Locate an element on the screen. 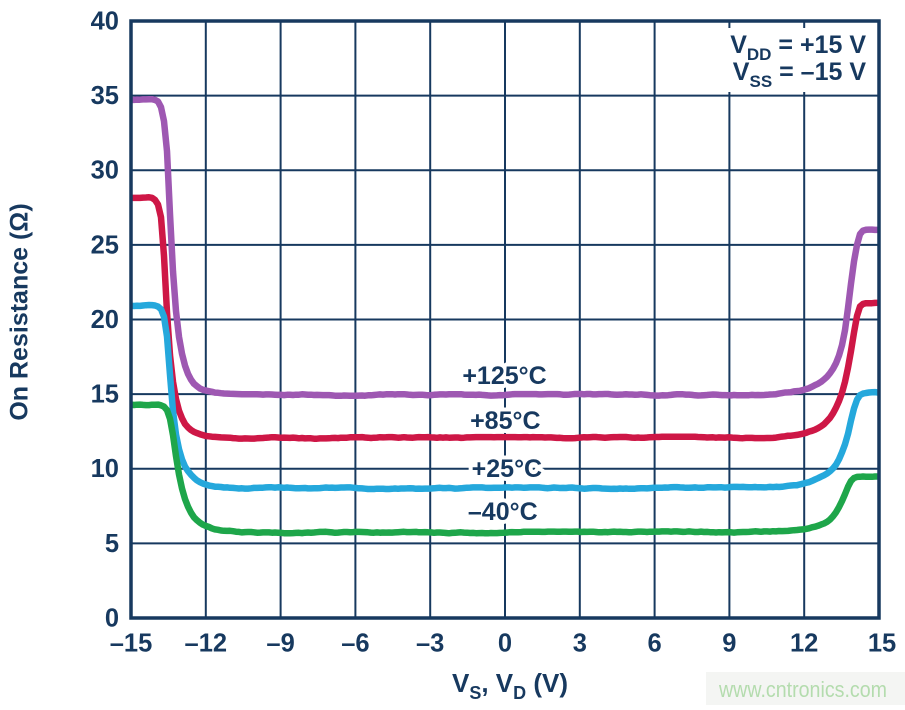  svg-text: 30 is located at coordinates (105, 171).